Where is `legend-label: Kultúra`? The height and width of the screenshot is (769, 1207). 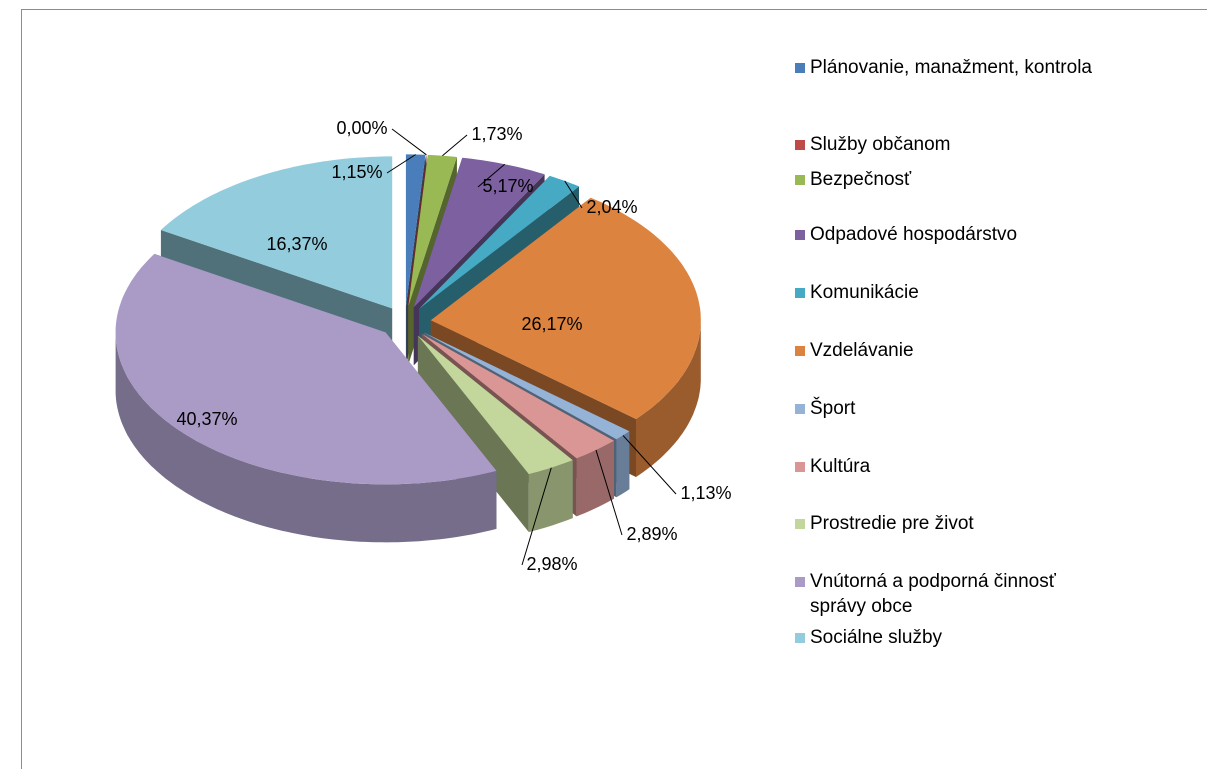
legend-label: Kultúra is located at coordinates (840, 466).